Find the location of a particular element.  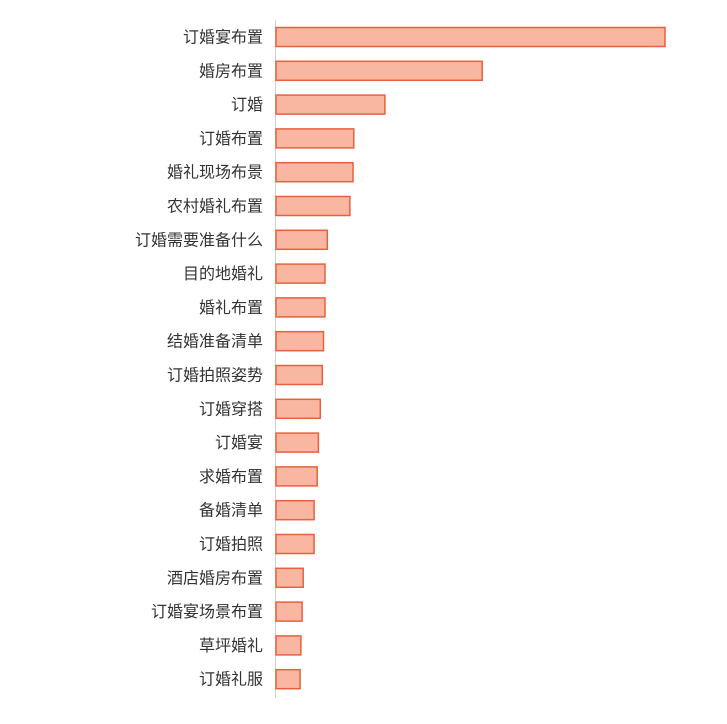

category-label: 农村婚礼布置 is located at coordinates (215, 206).